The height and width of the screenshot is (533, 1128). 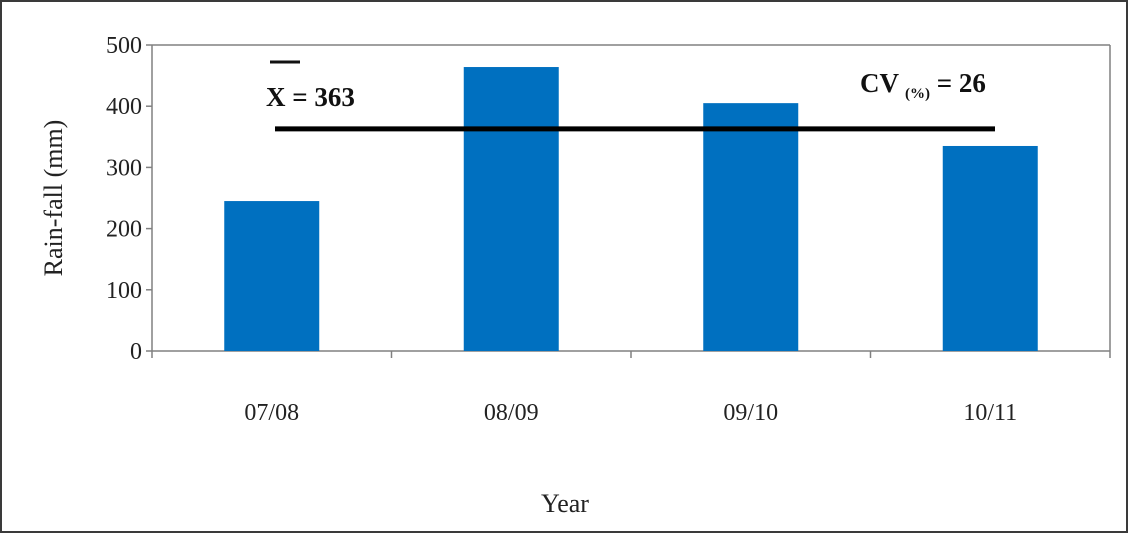 What do you see at coordinates (917, 94) in the screenshot?
I see `cv-subscript: (%)` at bounding box center [917, 94].